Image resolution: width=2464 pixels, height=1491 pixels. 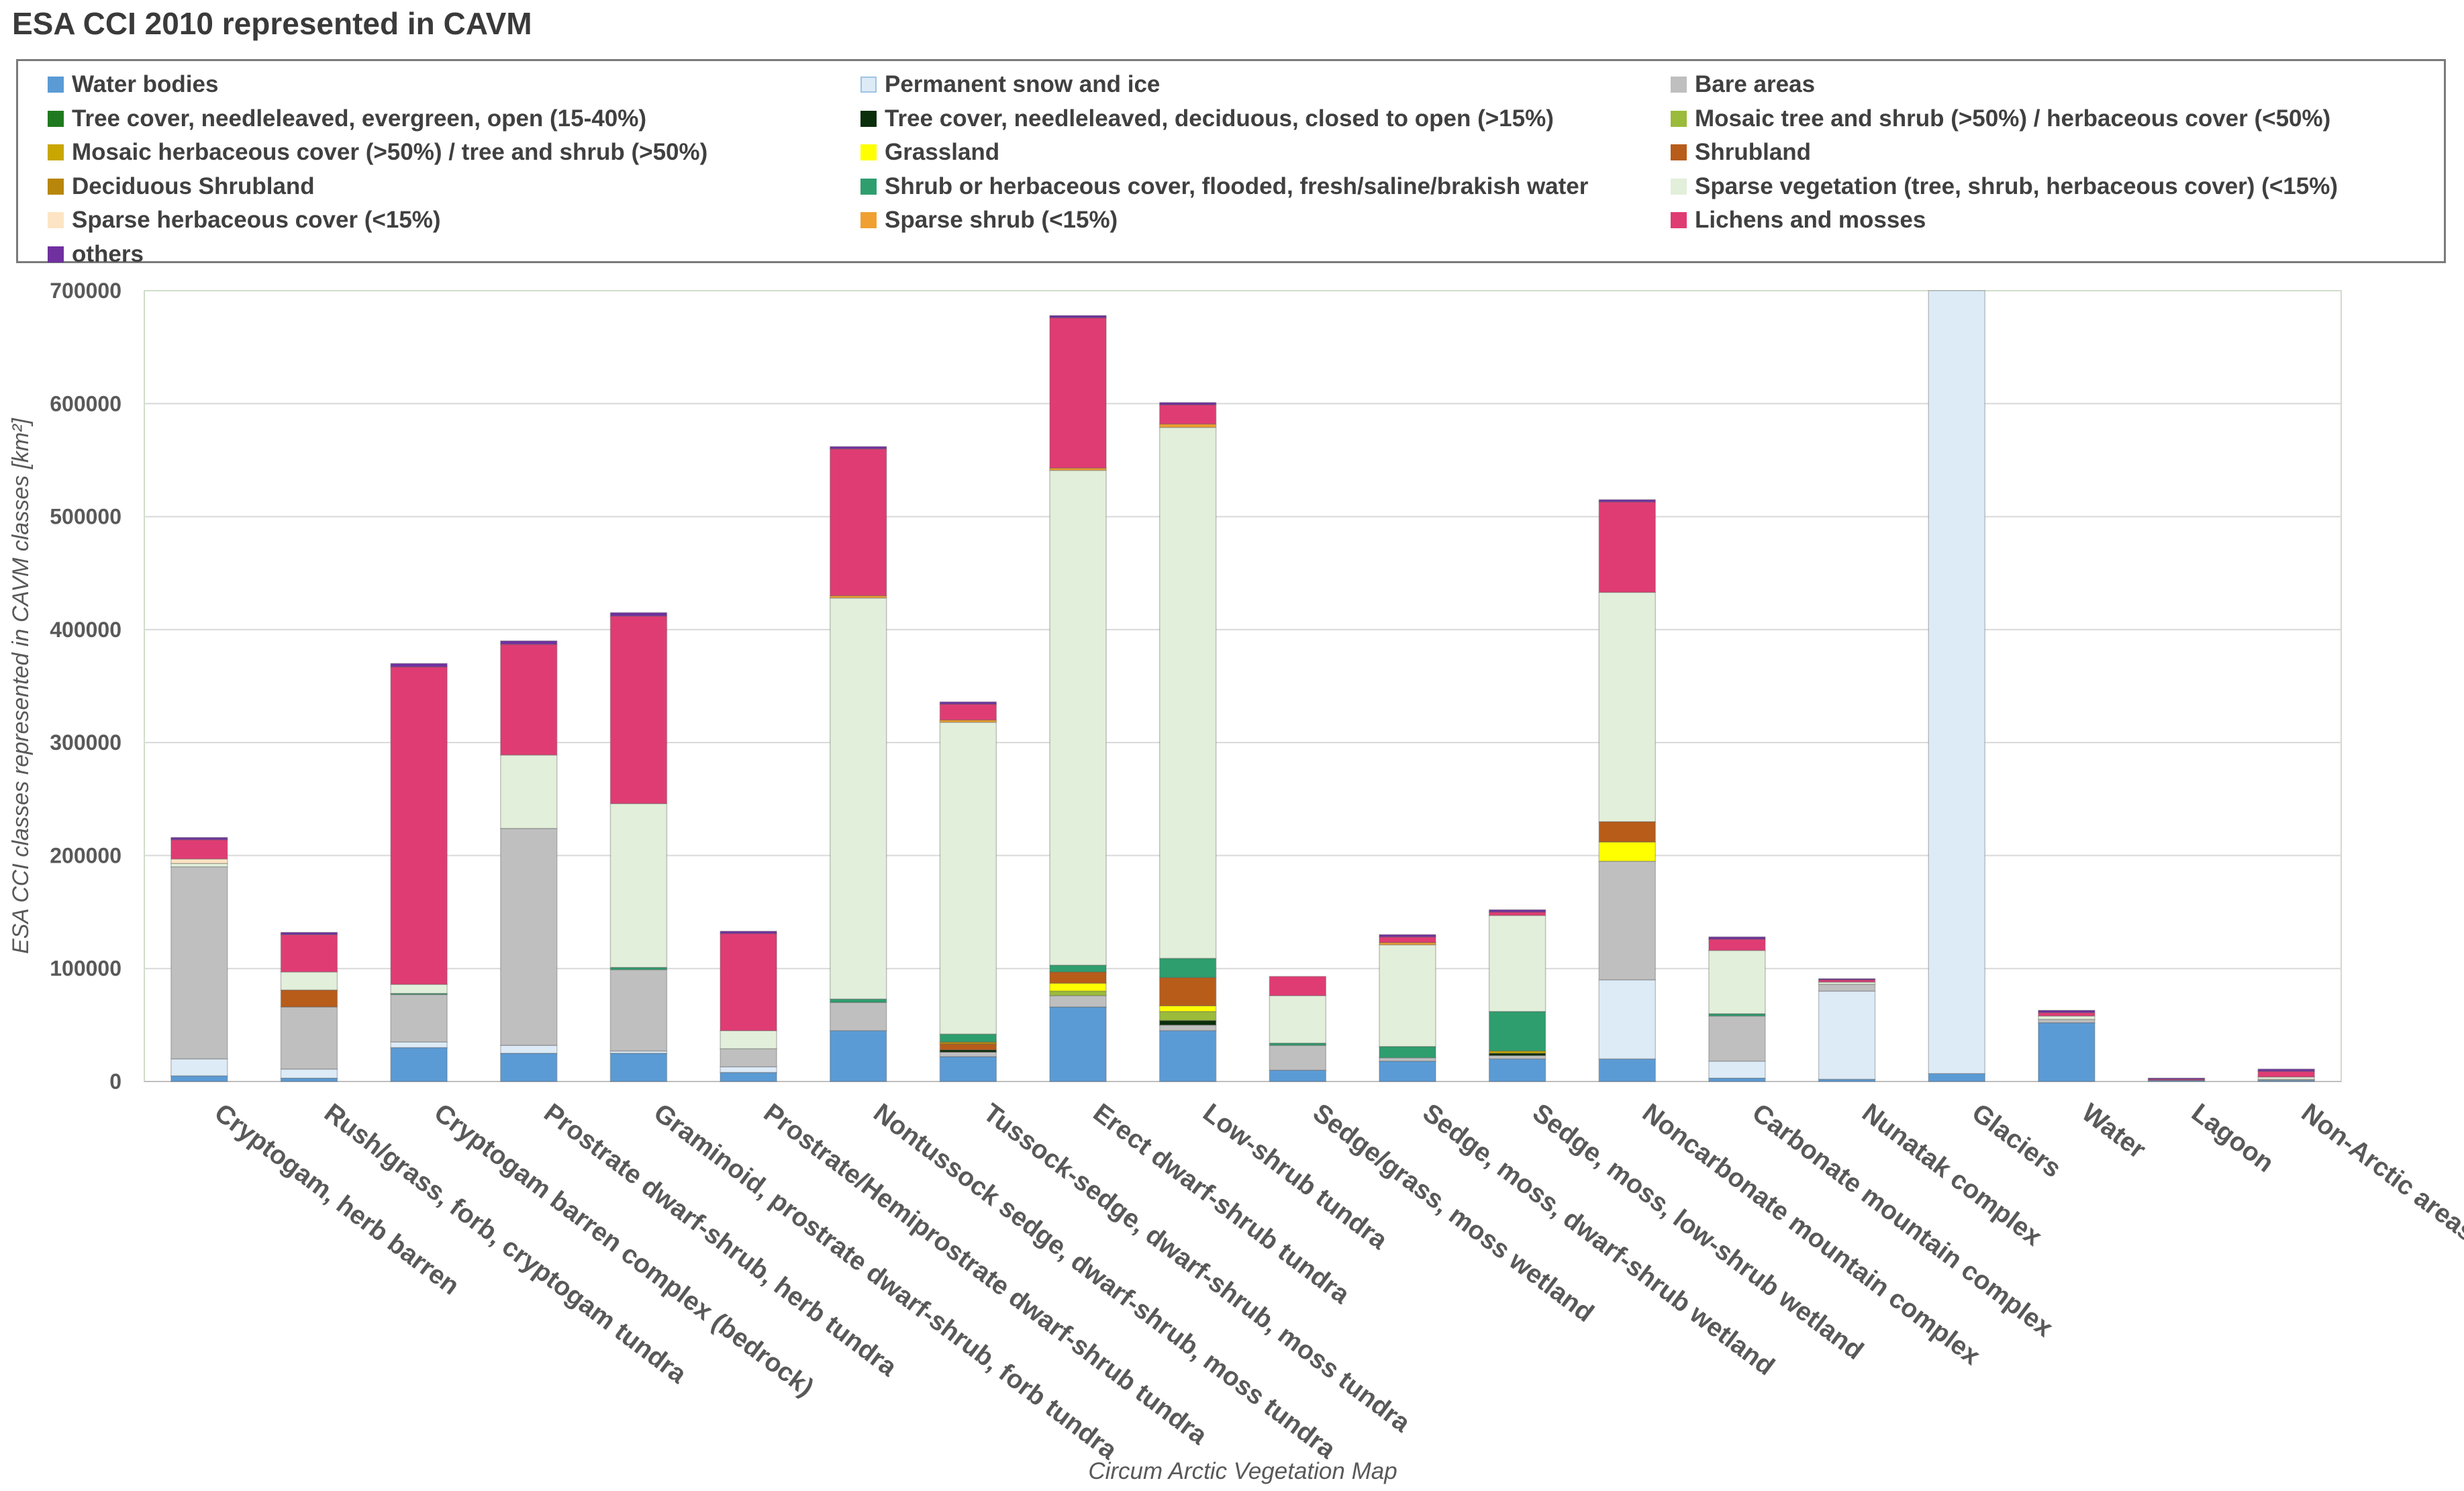 I want to click on legend-label: Water bodies, so click(x=145, y=84).